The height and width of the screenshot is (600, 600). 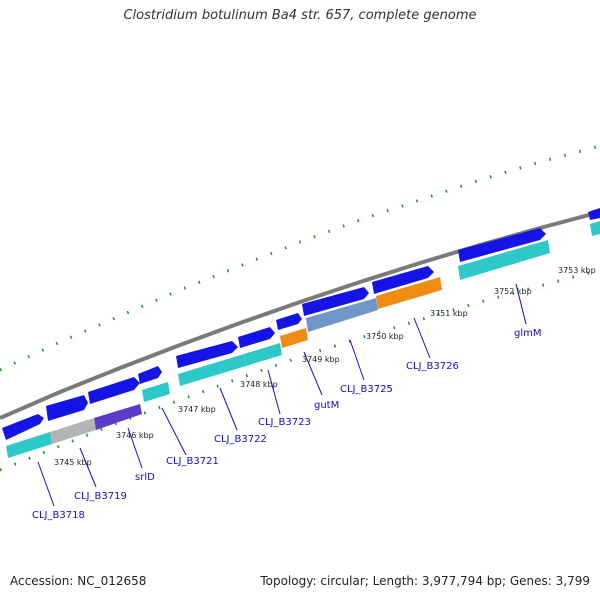 What do you see at coordinates (513, 291) in the screenshot?
I see `scale-label: 3752 kbp` at bounding box center [513, 291].